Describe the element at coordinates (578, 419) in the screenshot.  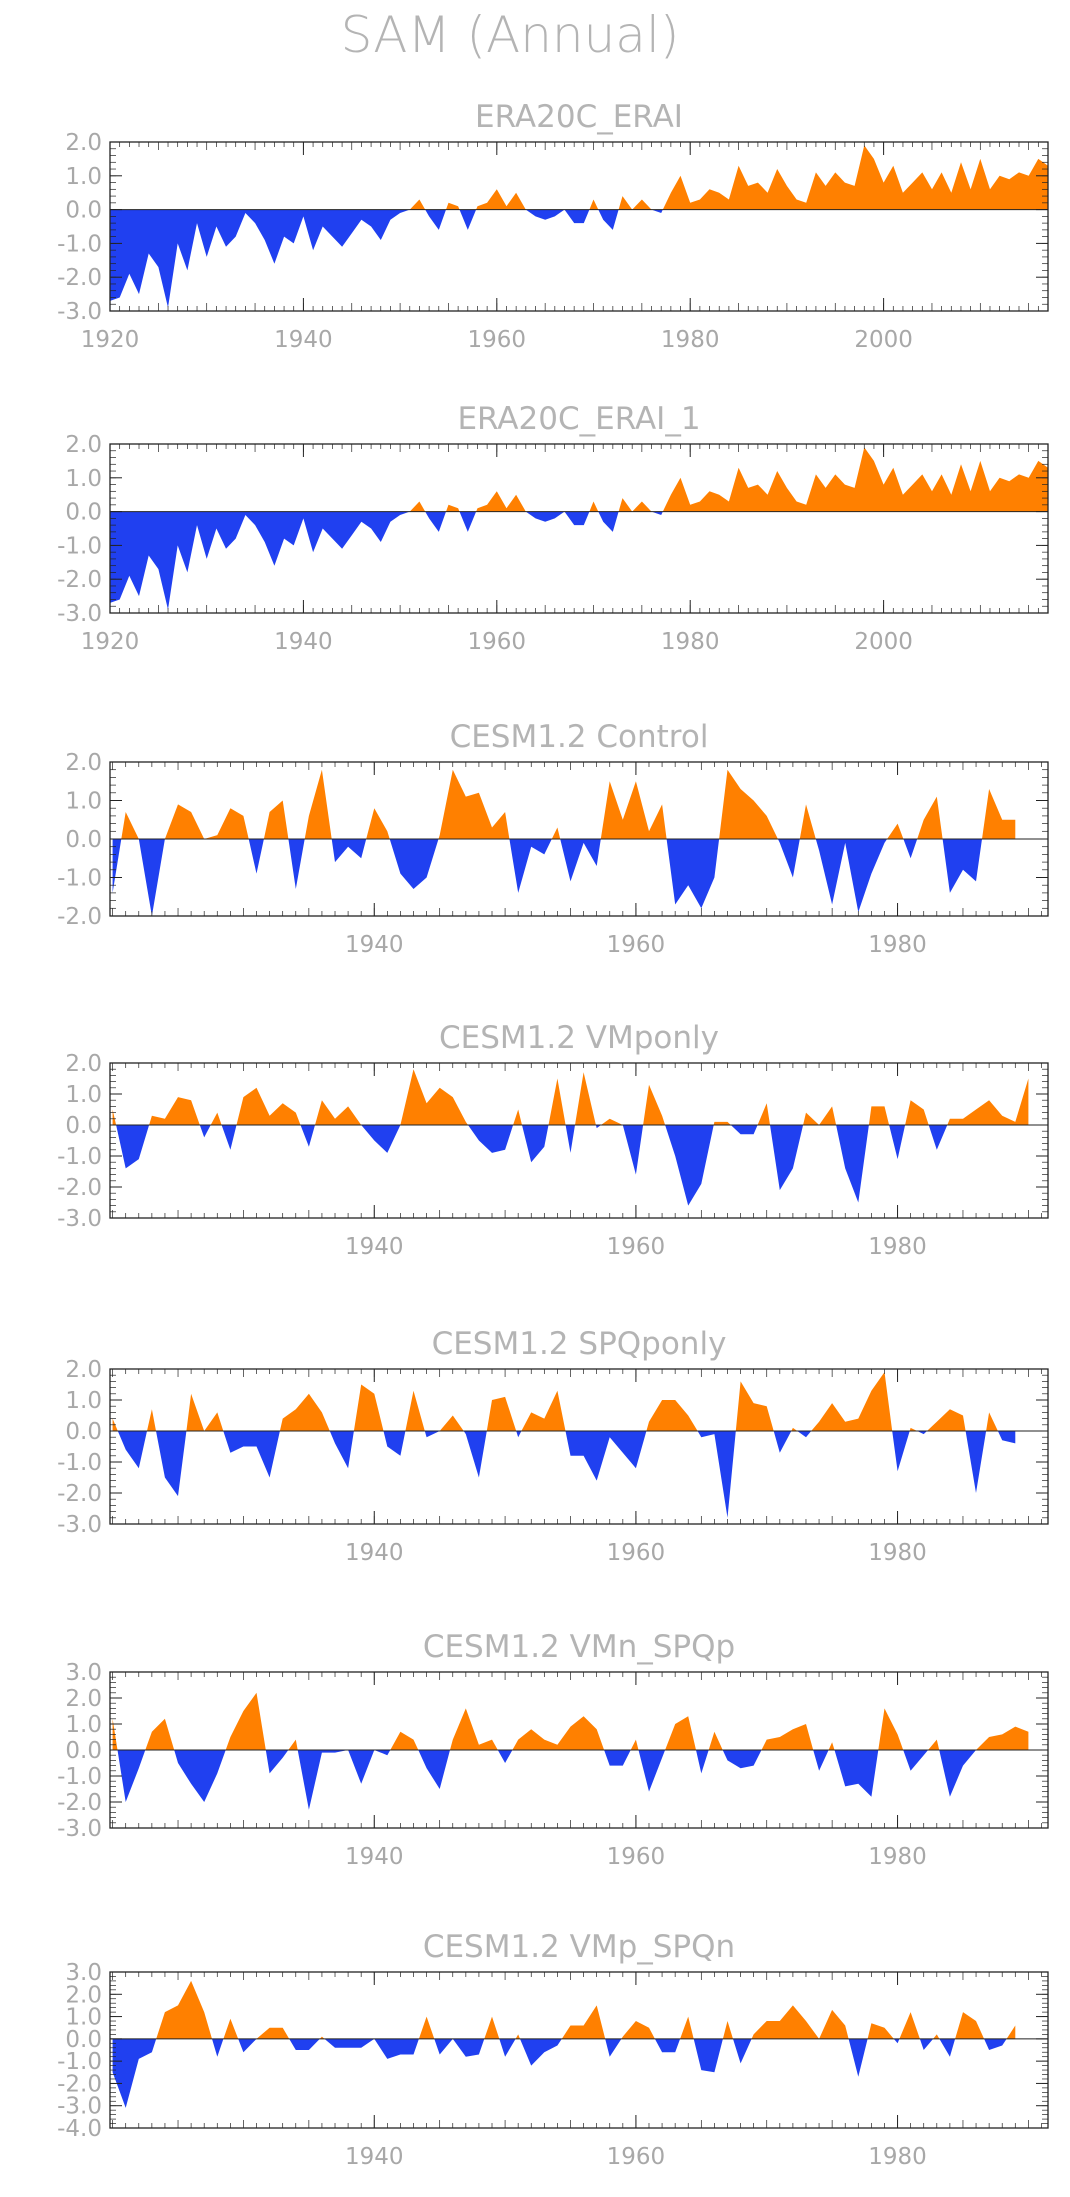
I see `panel-title: ERA20C_ERAI_1` at that location.